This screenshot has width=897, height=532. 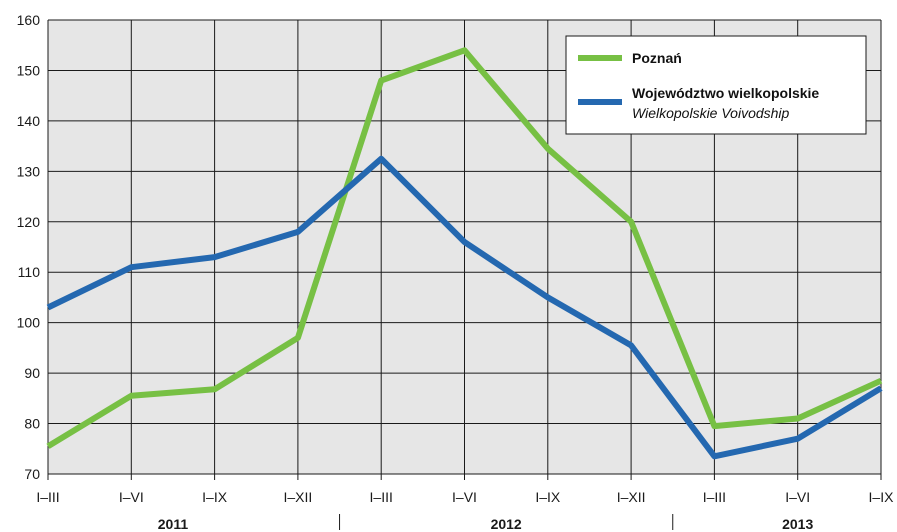 I want to click on year-label: 2011, so click(x=173, y=524).